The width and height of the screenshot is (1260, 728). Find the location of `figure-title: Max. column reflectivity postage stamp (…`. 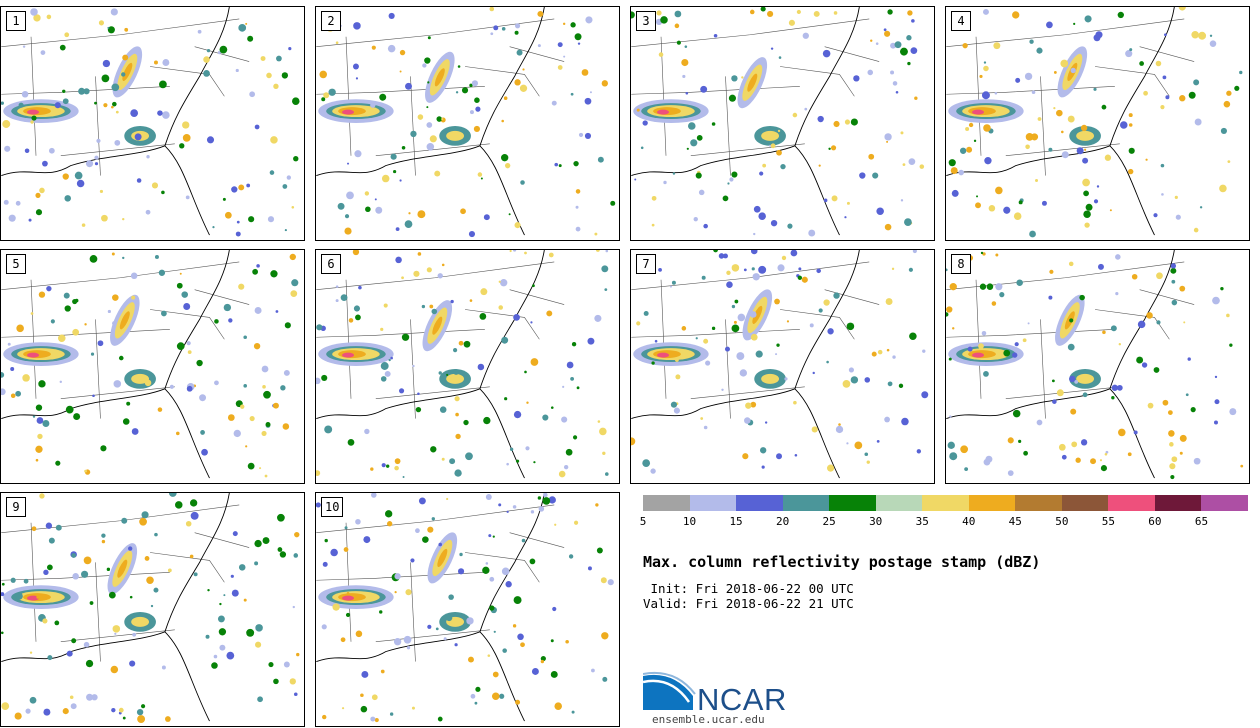

figure-title: Max. column reflectivity postage stamp (… is located at coordinates (842, 562).